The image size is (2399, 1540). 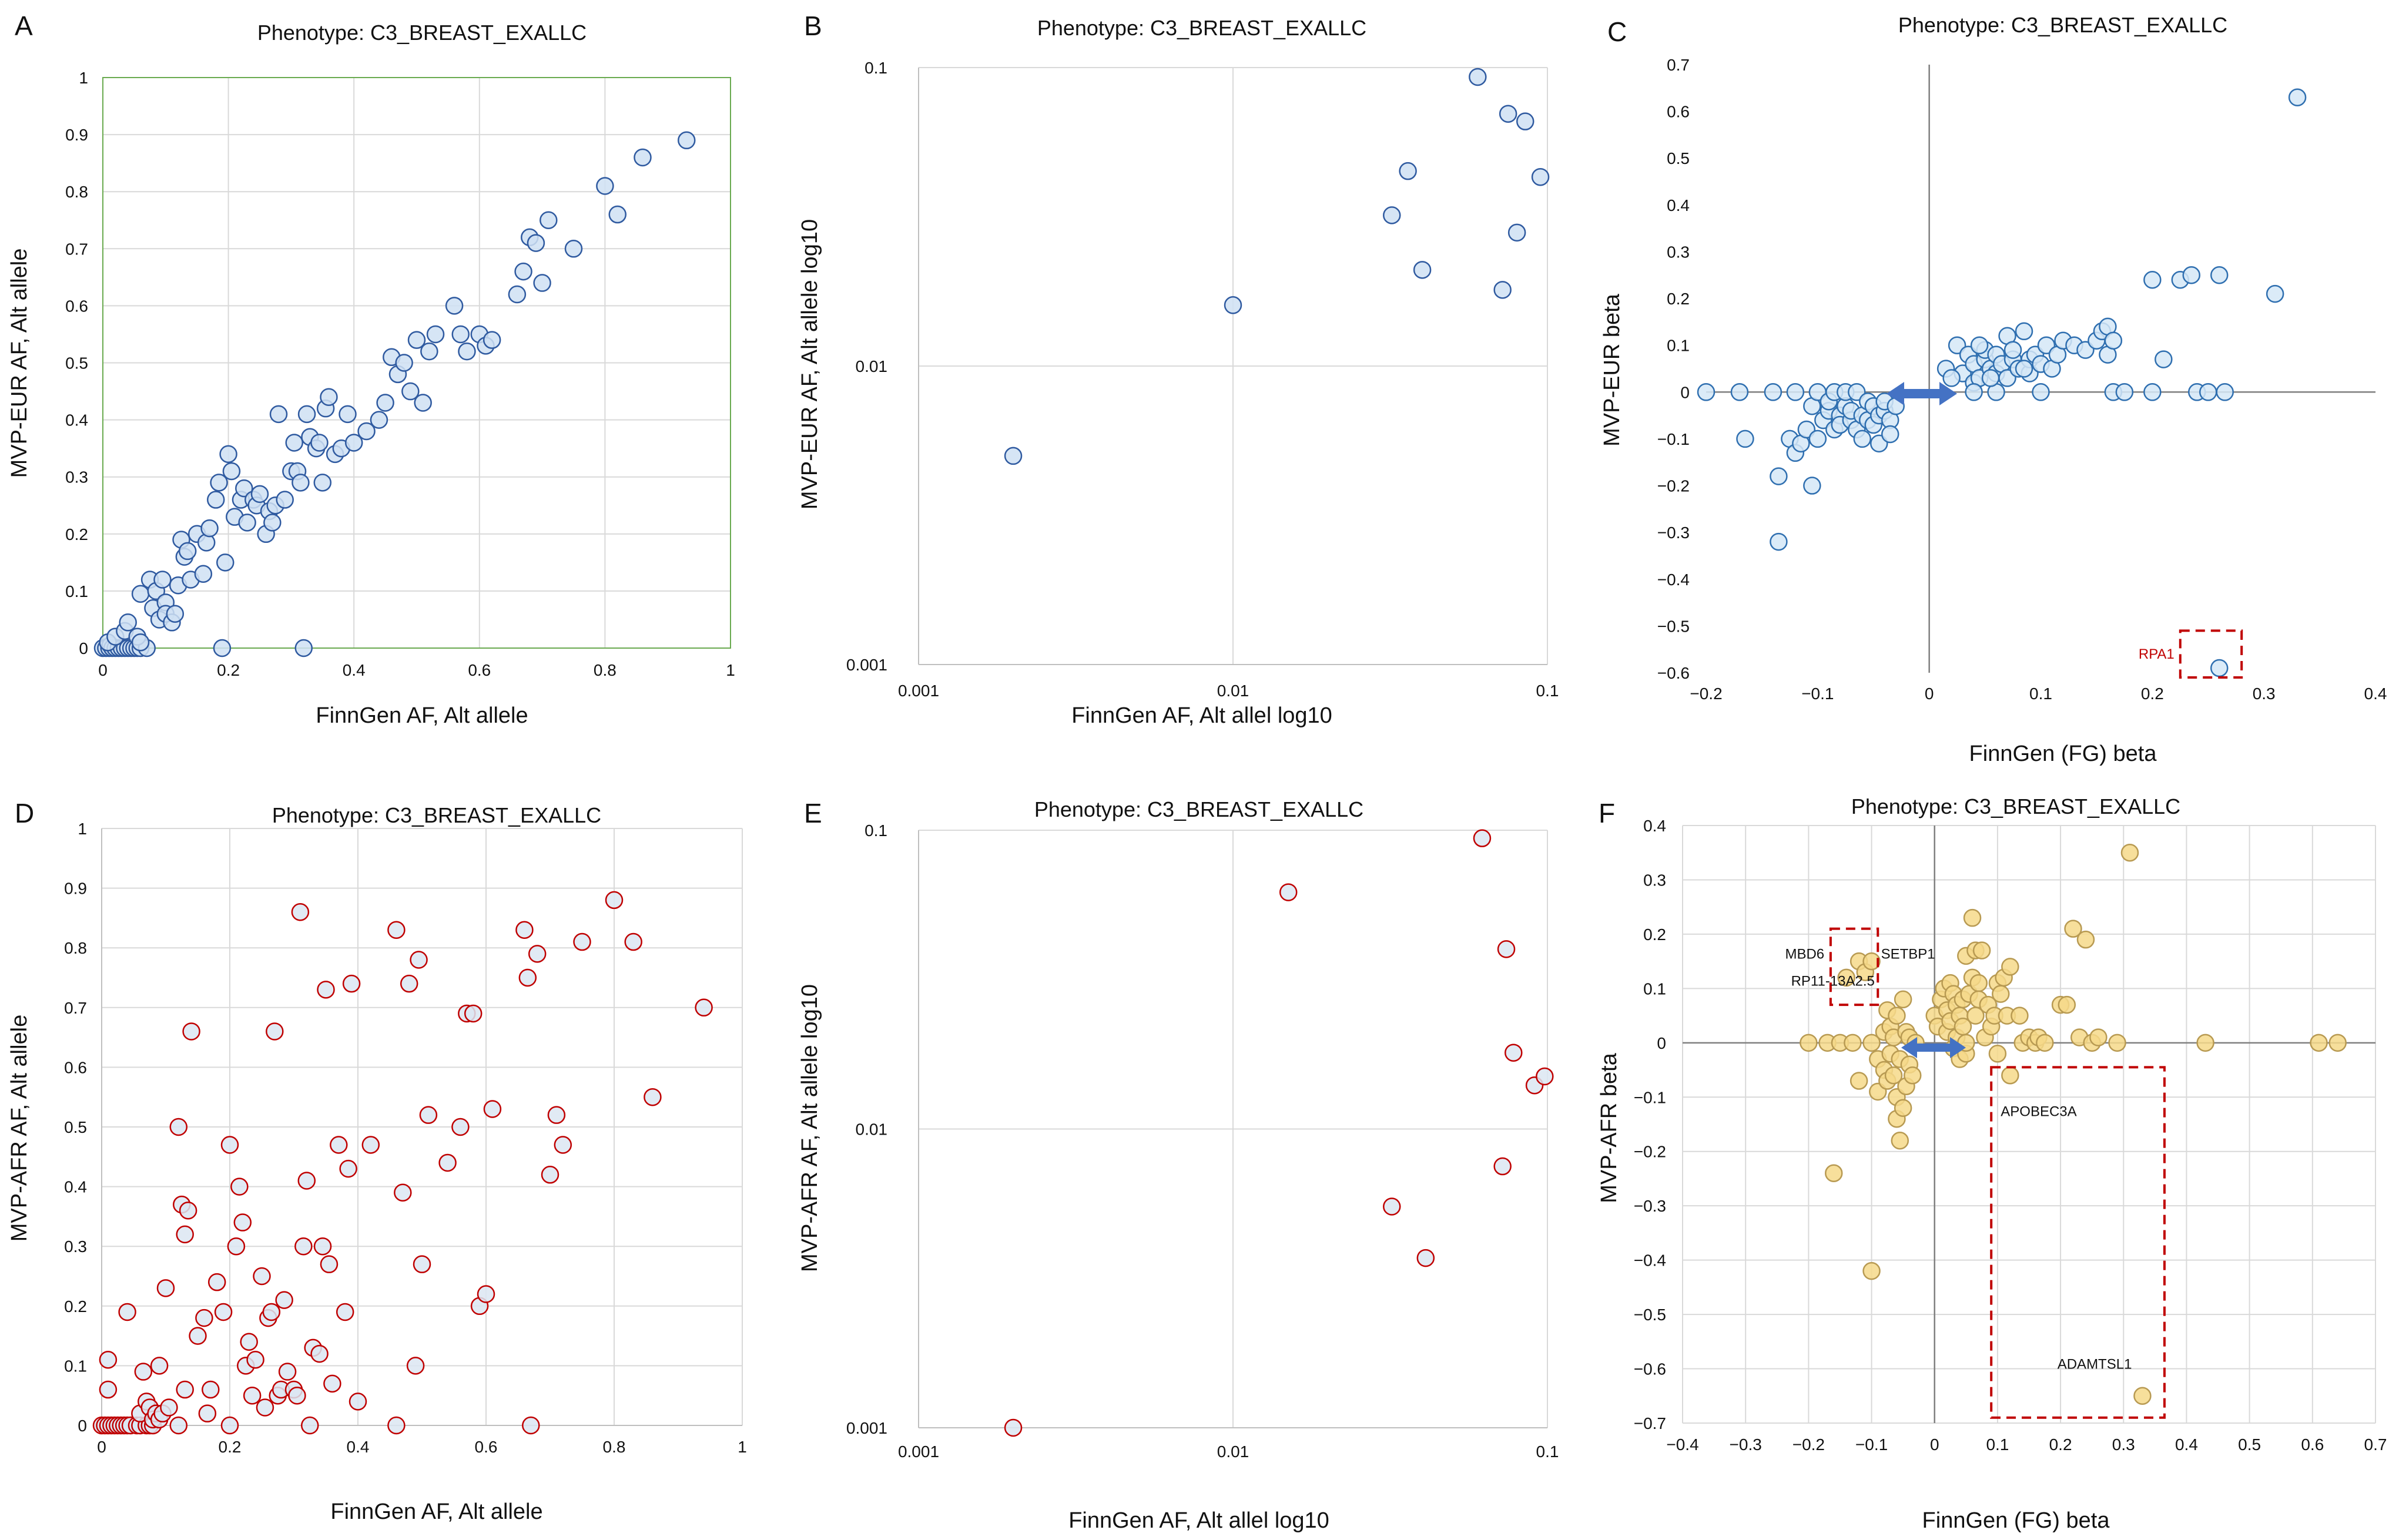 What do you see at coordinates (918, 1451) in the screenshot?
I see `x-tick-label: 0.001` at bounding box center [918, 1451].